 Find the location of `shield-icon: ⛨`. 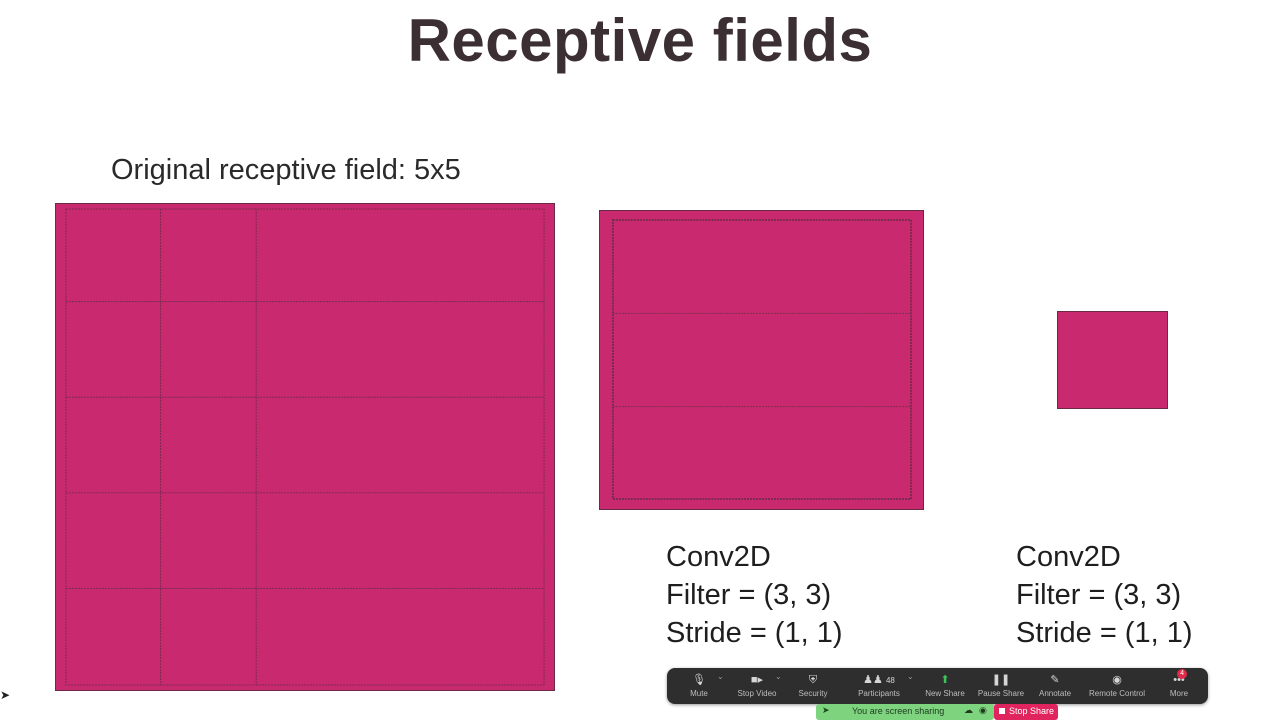

shield-icon: ⛨ is located at coordinates (813, 680).